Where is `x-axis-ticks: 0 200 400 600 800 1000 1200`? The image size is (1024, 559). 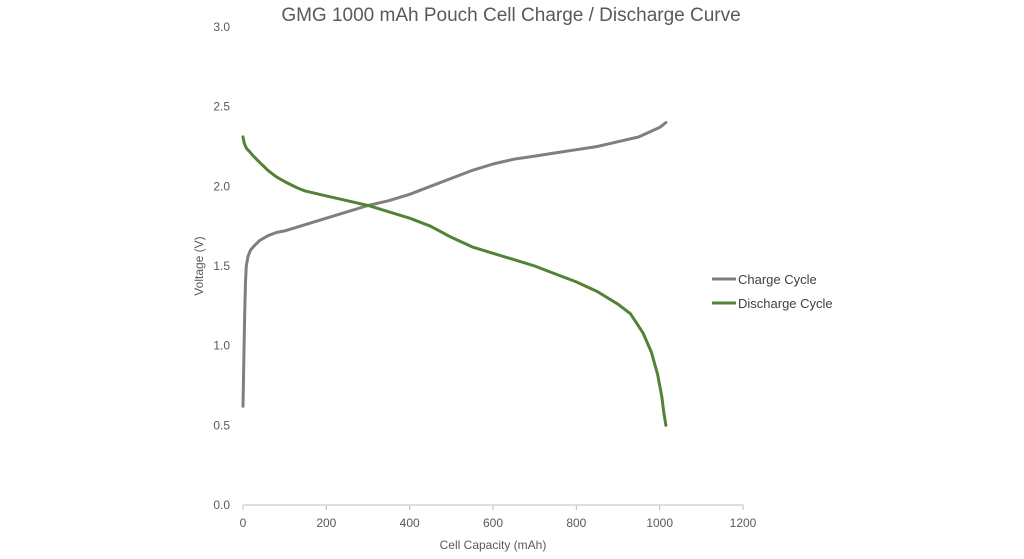 x-axis-ticks: 0 200 400 600 800 1000 1200 is located at coordinates (498, 517).